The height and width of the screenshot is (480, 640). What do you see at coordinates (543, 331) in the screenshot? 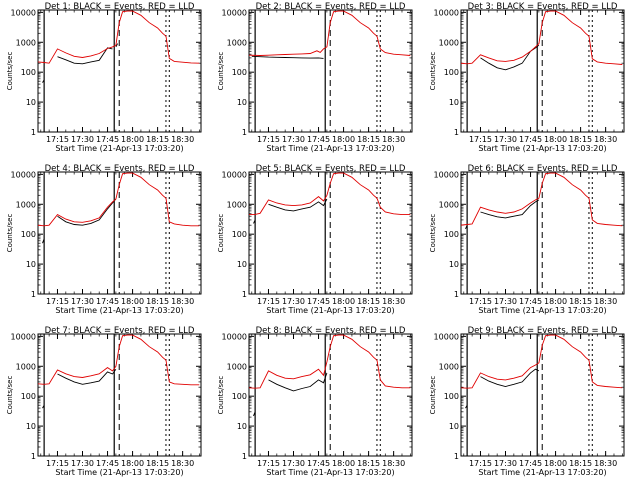
I see `panel-title: Det 9: BLACK = Events, RED = LLD` at bounding box center [543, 331].